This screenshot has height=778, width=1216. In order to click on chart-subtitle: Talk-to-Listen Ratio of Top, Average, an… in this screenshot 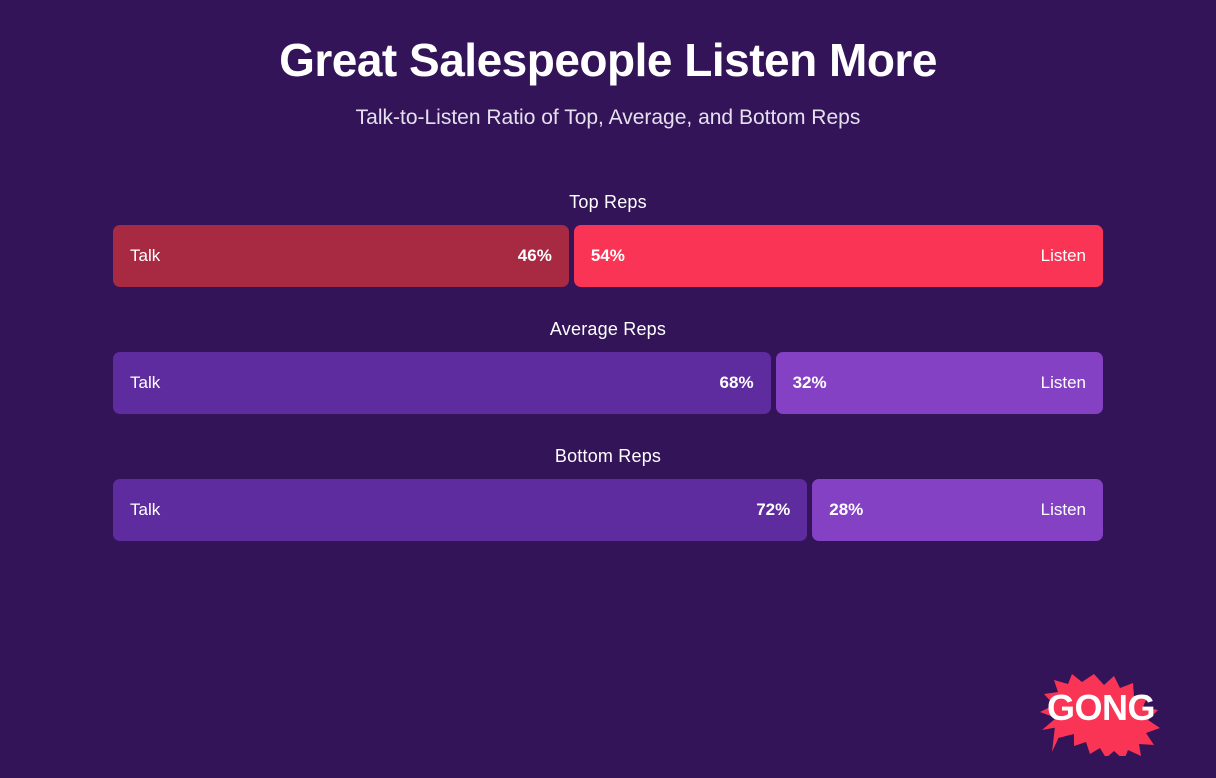, I will do `click(608, 117)`.